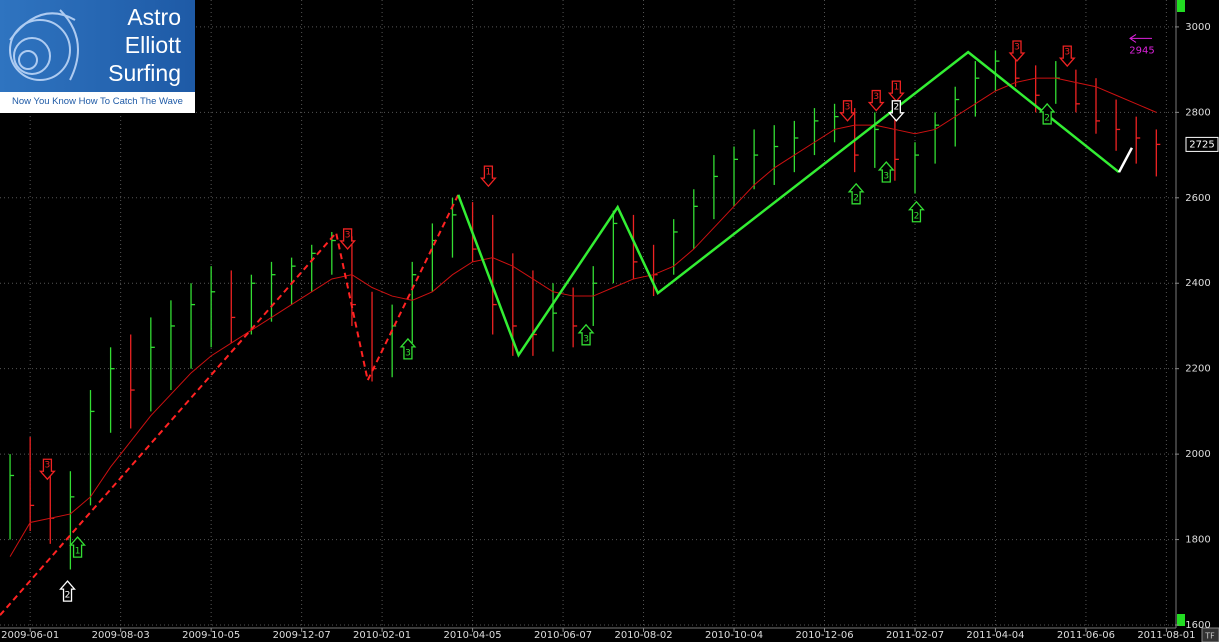 Image resolution: width=1219 pixels, height=642 pixels. What do you see at coordinates (121, 635) in the screenshot?
I see `x-tick-label: 2009-08-03` at bounding box center [121, 635].